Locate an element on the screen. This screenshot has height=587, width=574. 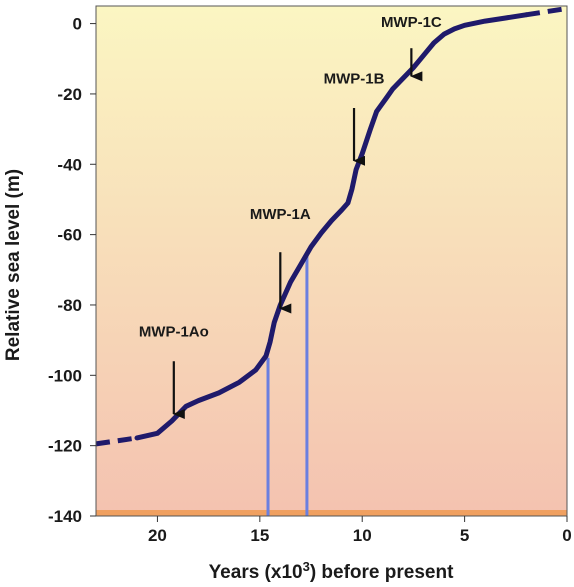
x-axis-title: Years (x103) before present is located at coordinates (332, 571).